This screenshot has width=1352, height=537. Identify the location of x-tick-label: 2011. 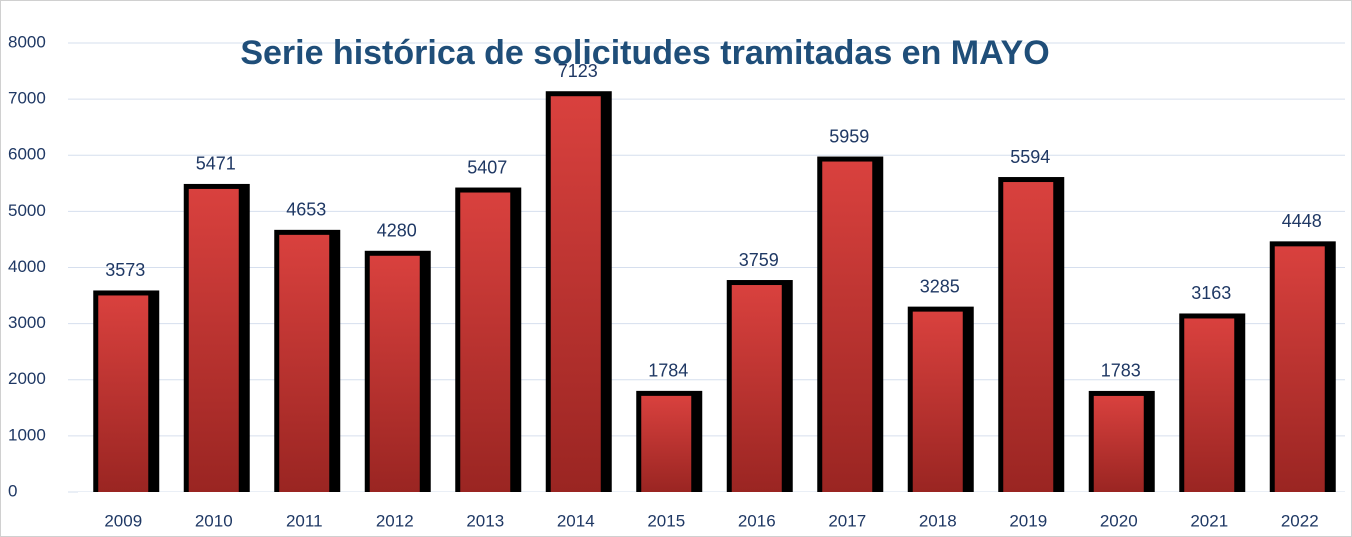
(304, 520).